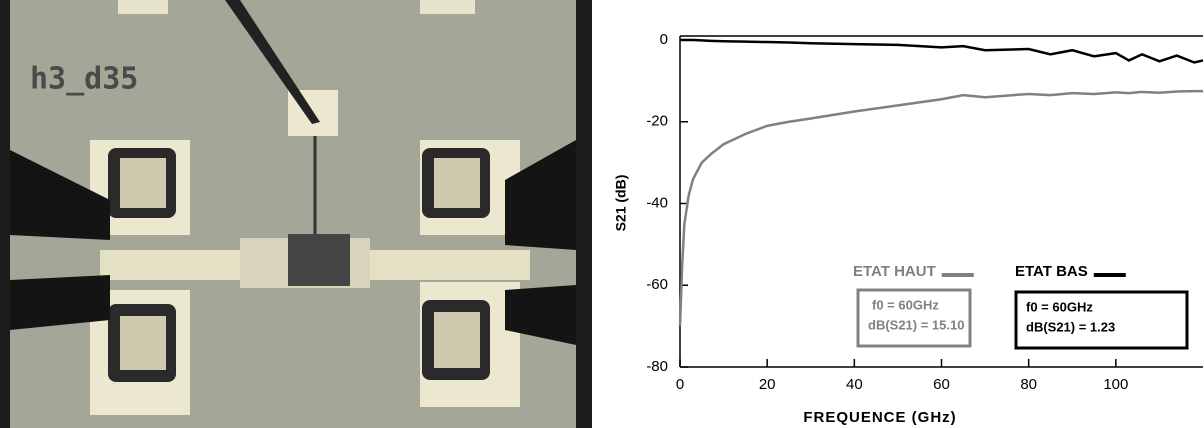 The height and width of the screenshot is (428, 1204). Describe the element at coordinates (657, 202) in the screenshot. I see `y-tick-label: -40` at that location.